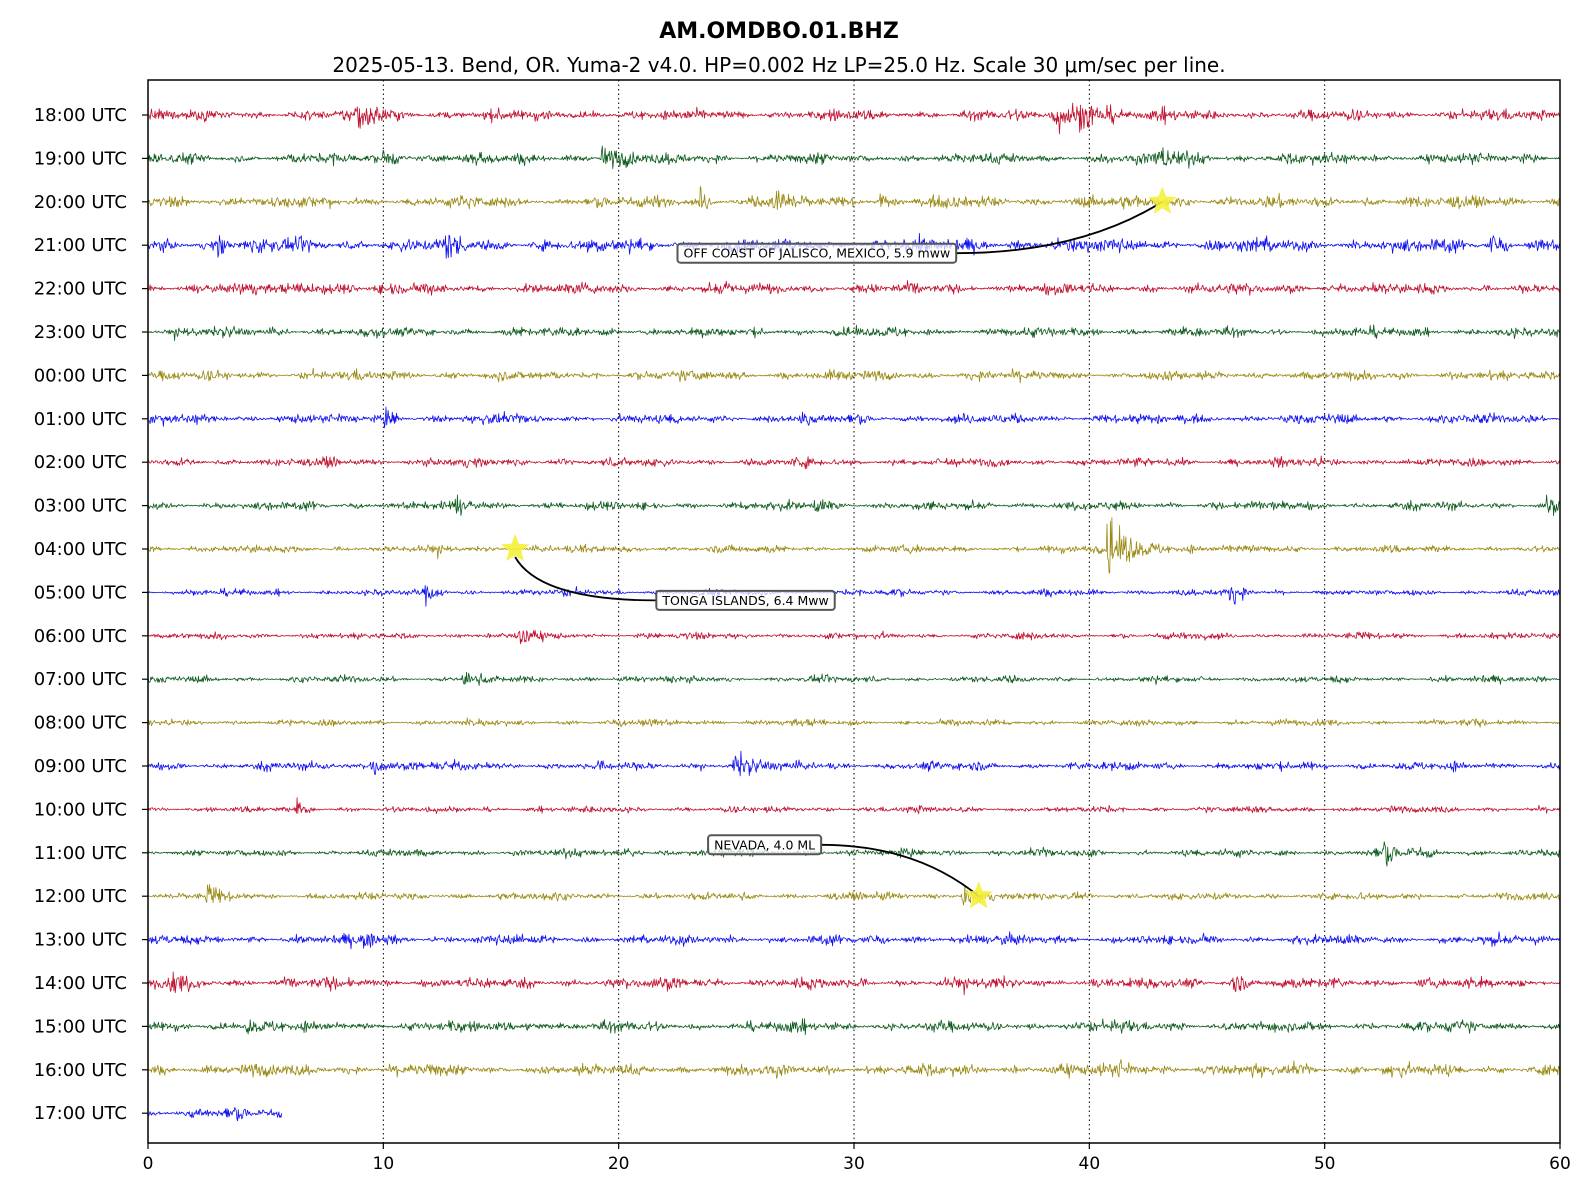 The height and width of the screenshot is (1198, 1587). Describe the element at coordinates (80, 115) in the screenshot. I see `row-time-label: 18:00 UTC` at that location.